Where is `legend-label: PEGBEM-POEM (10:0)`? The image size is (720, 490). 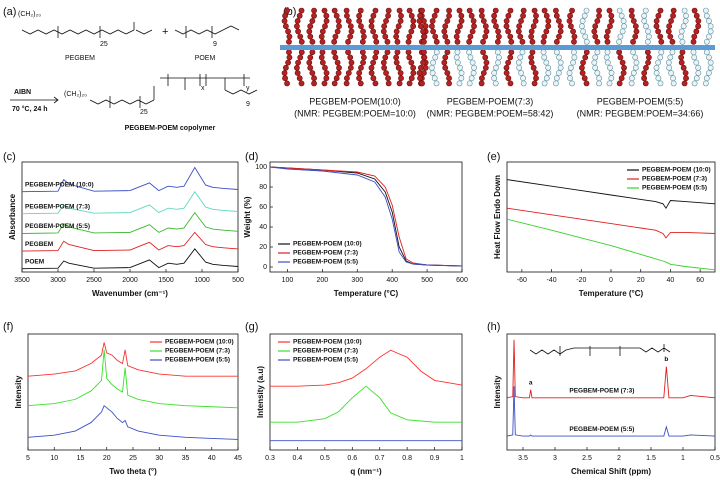 legend-label: PEGBEM-POEM (10:0) is located at coordinates (199, 342).